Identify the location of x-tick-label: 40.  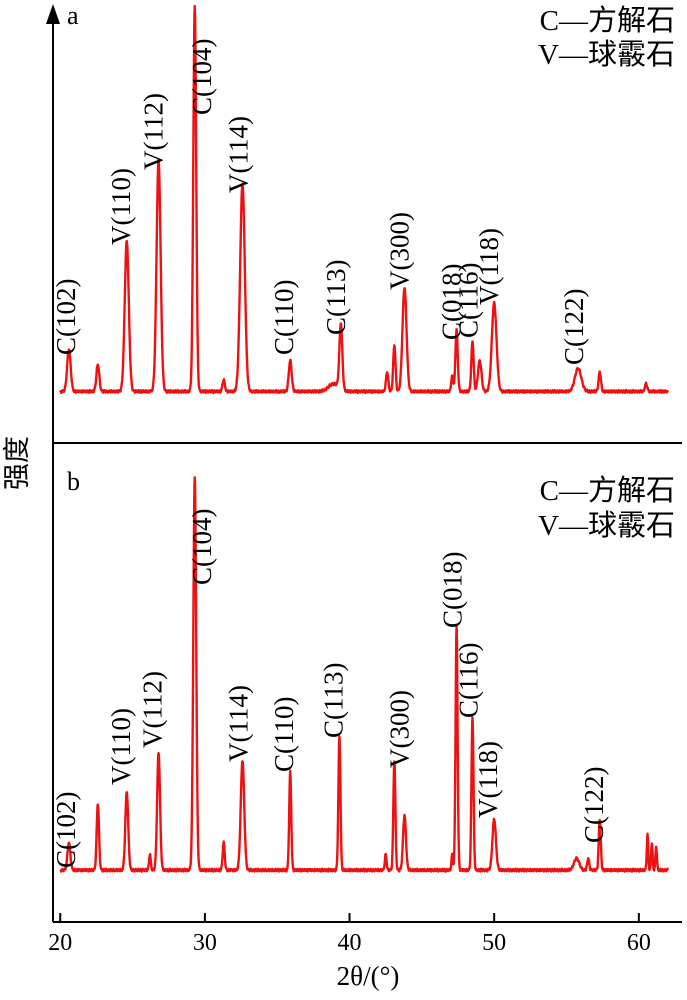
(350, 943).